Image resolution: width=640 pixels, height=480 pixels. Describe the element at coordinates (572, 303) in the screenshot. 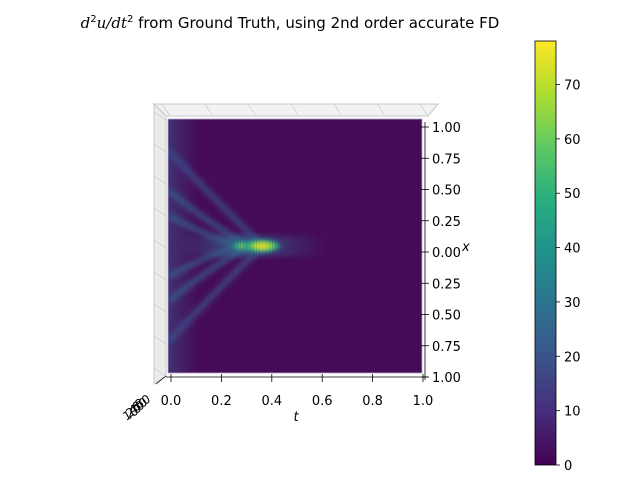

I see `colorbar-tick-label: 30` at that location.